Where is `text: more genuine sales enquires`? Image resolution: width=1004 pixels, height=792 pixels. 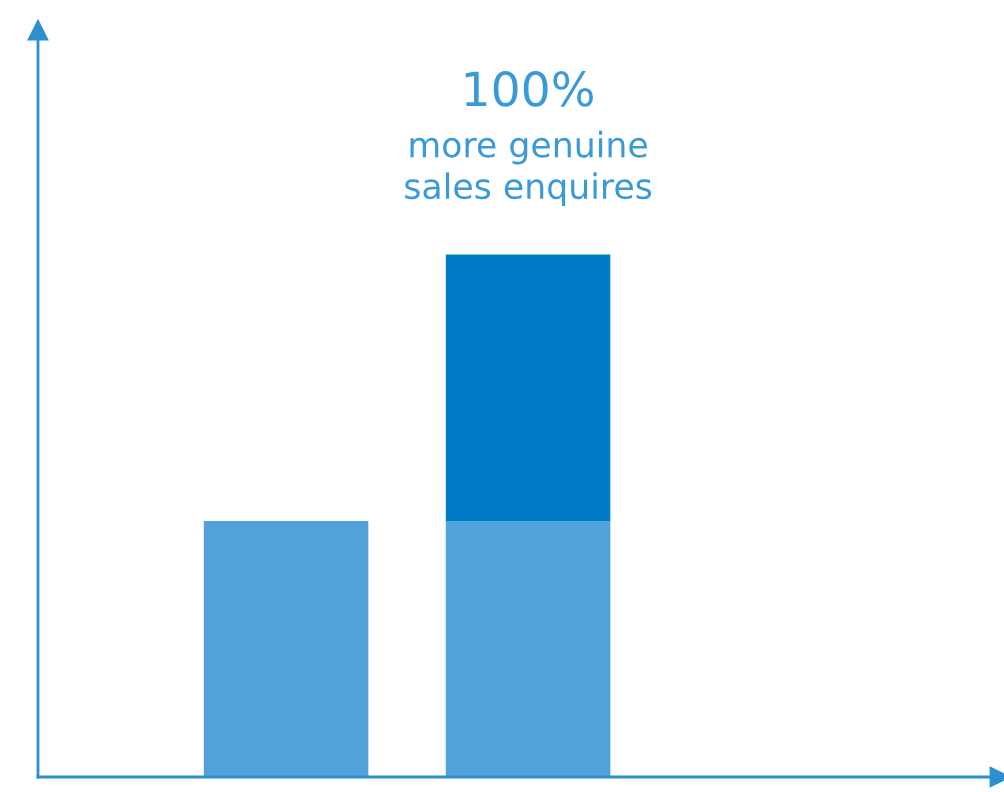
text: more genuine sales enquires is located at coordinates (528, 168).